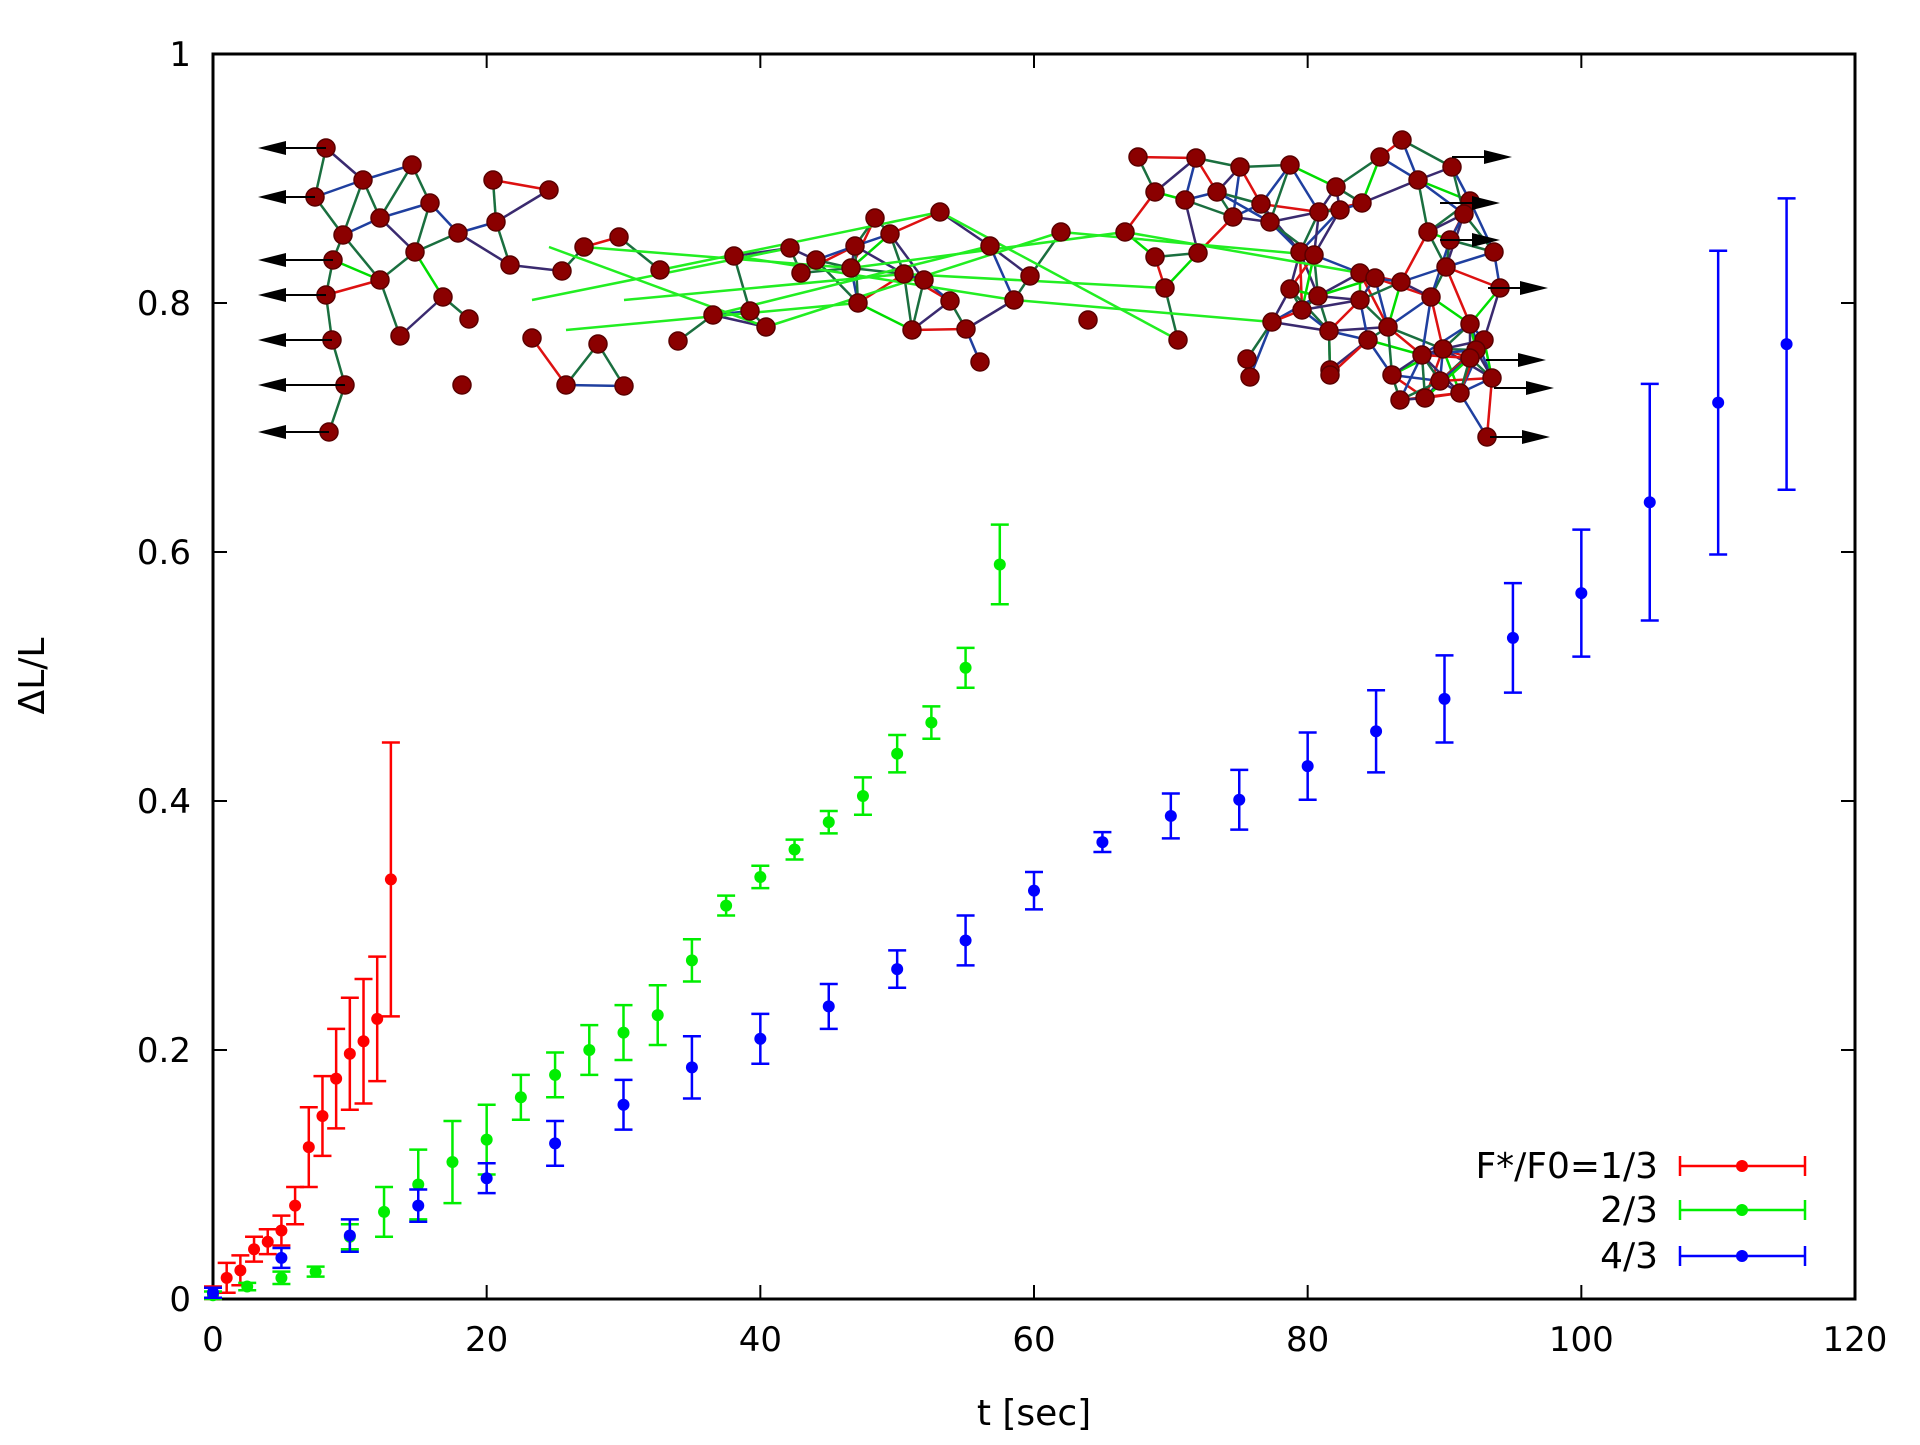  What do you see at coordinates (1629, 1210) in the screenshot?
I see `legend-label: 2/3` at bounding box center [1629, 1210].